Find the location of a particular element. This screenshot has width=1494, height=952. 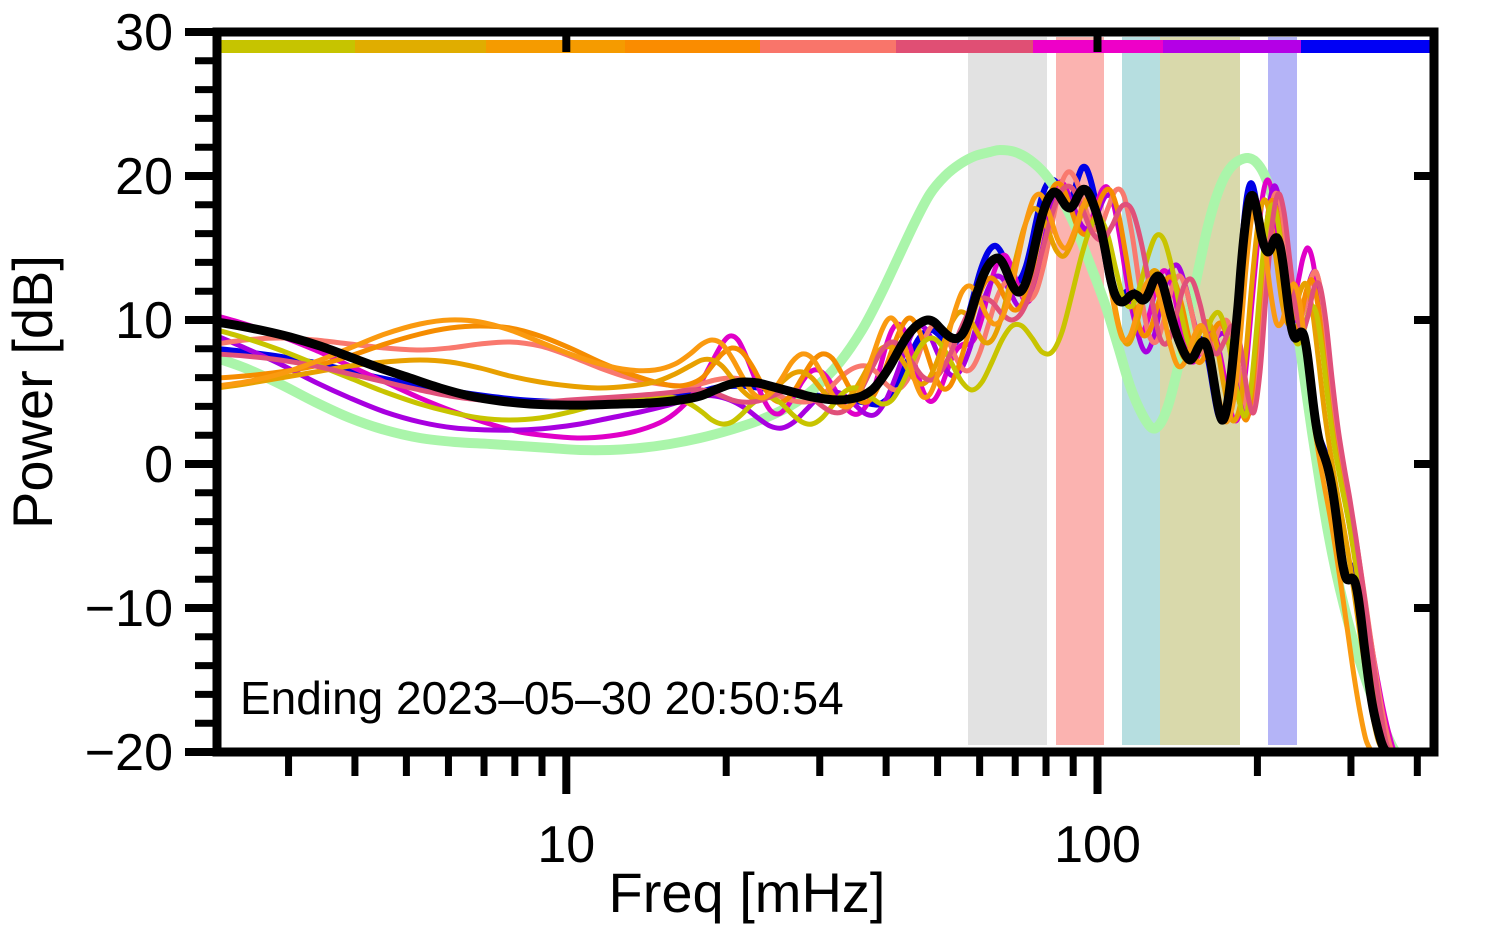

y-axis-title: Power [dB] is located at coordinates (32, 392).